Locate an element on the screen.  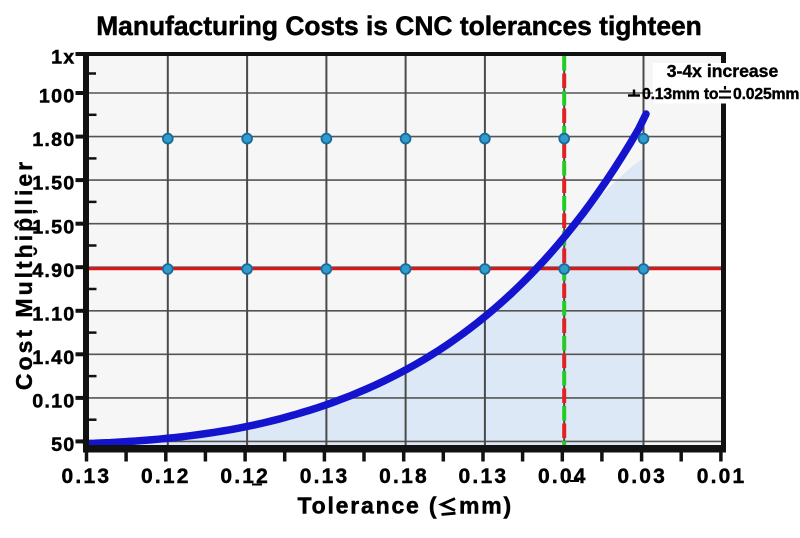
svg-text: 0.13mm to is located at coordinates (680, 94).